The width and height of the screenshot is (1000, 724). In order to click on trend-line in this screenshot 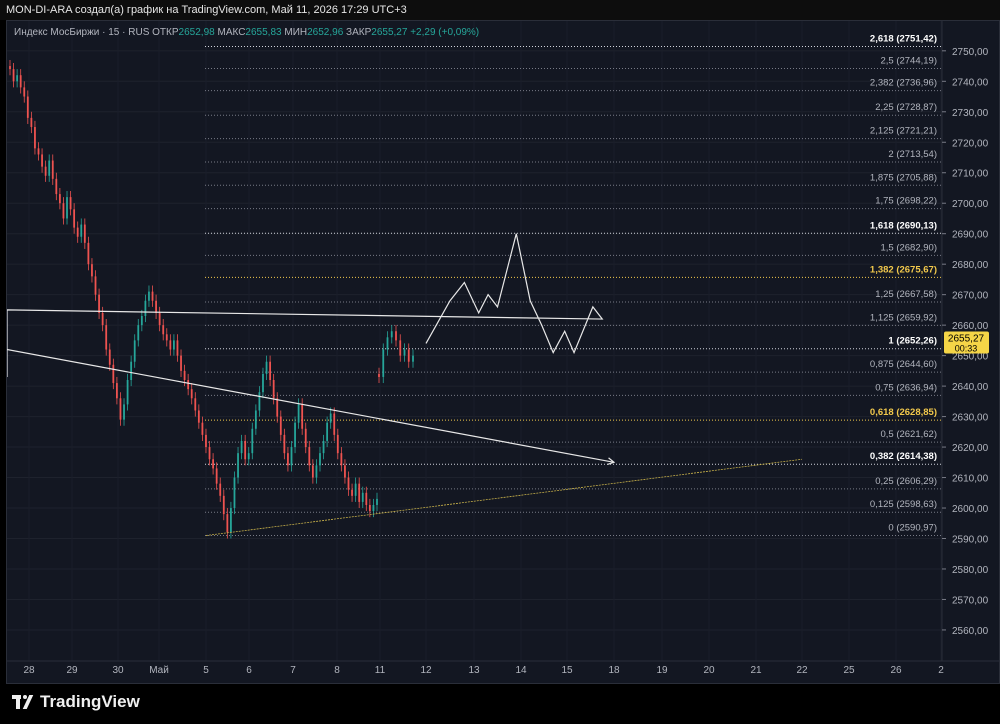, I will do `click(504, 497)`.